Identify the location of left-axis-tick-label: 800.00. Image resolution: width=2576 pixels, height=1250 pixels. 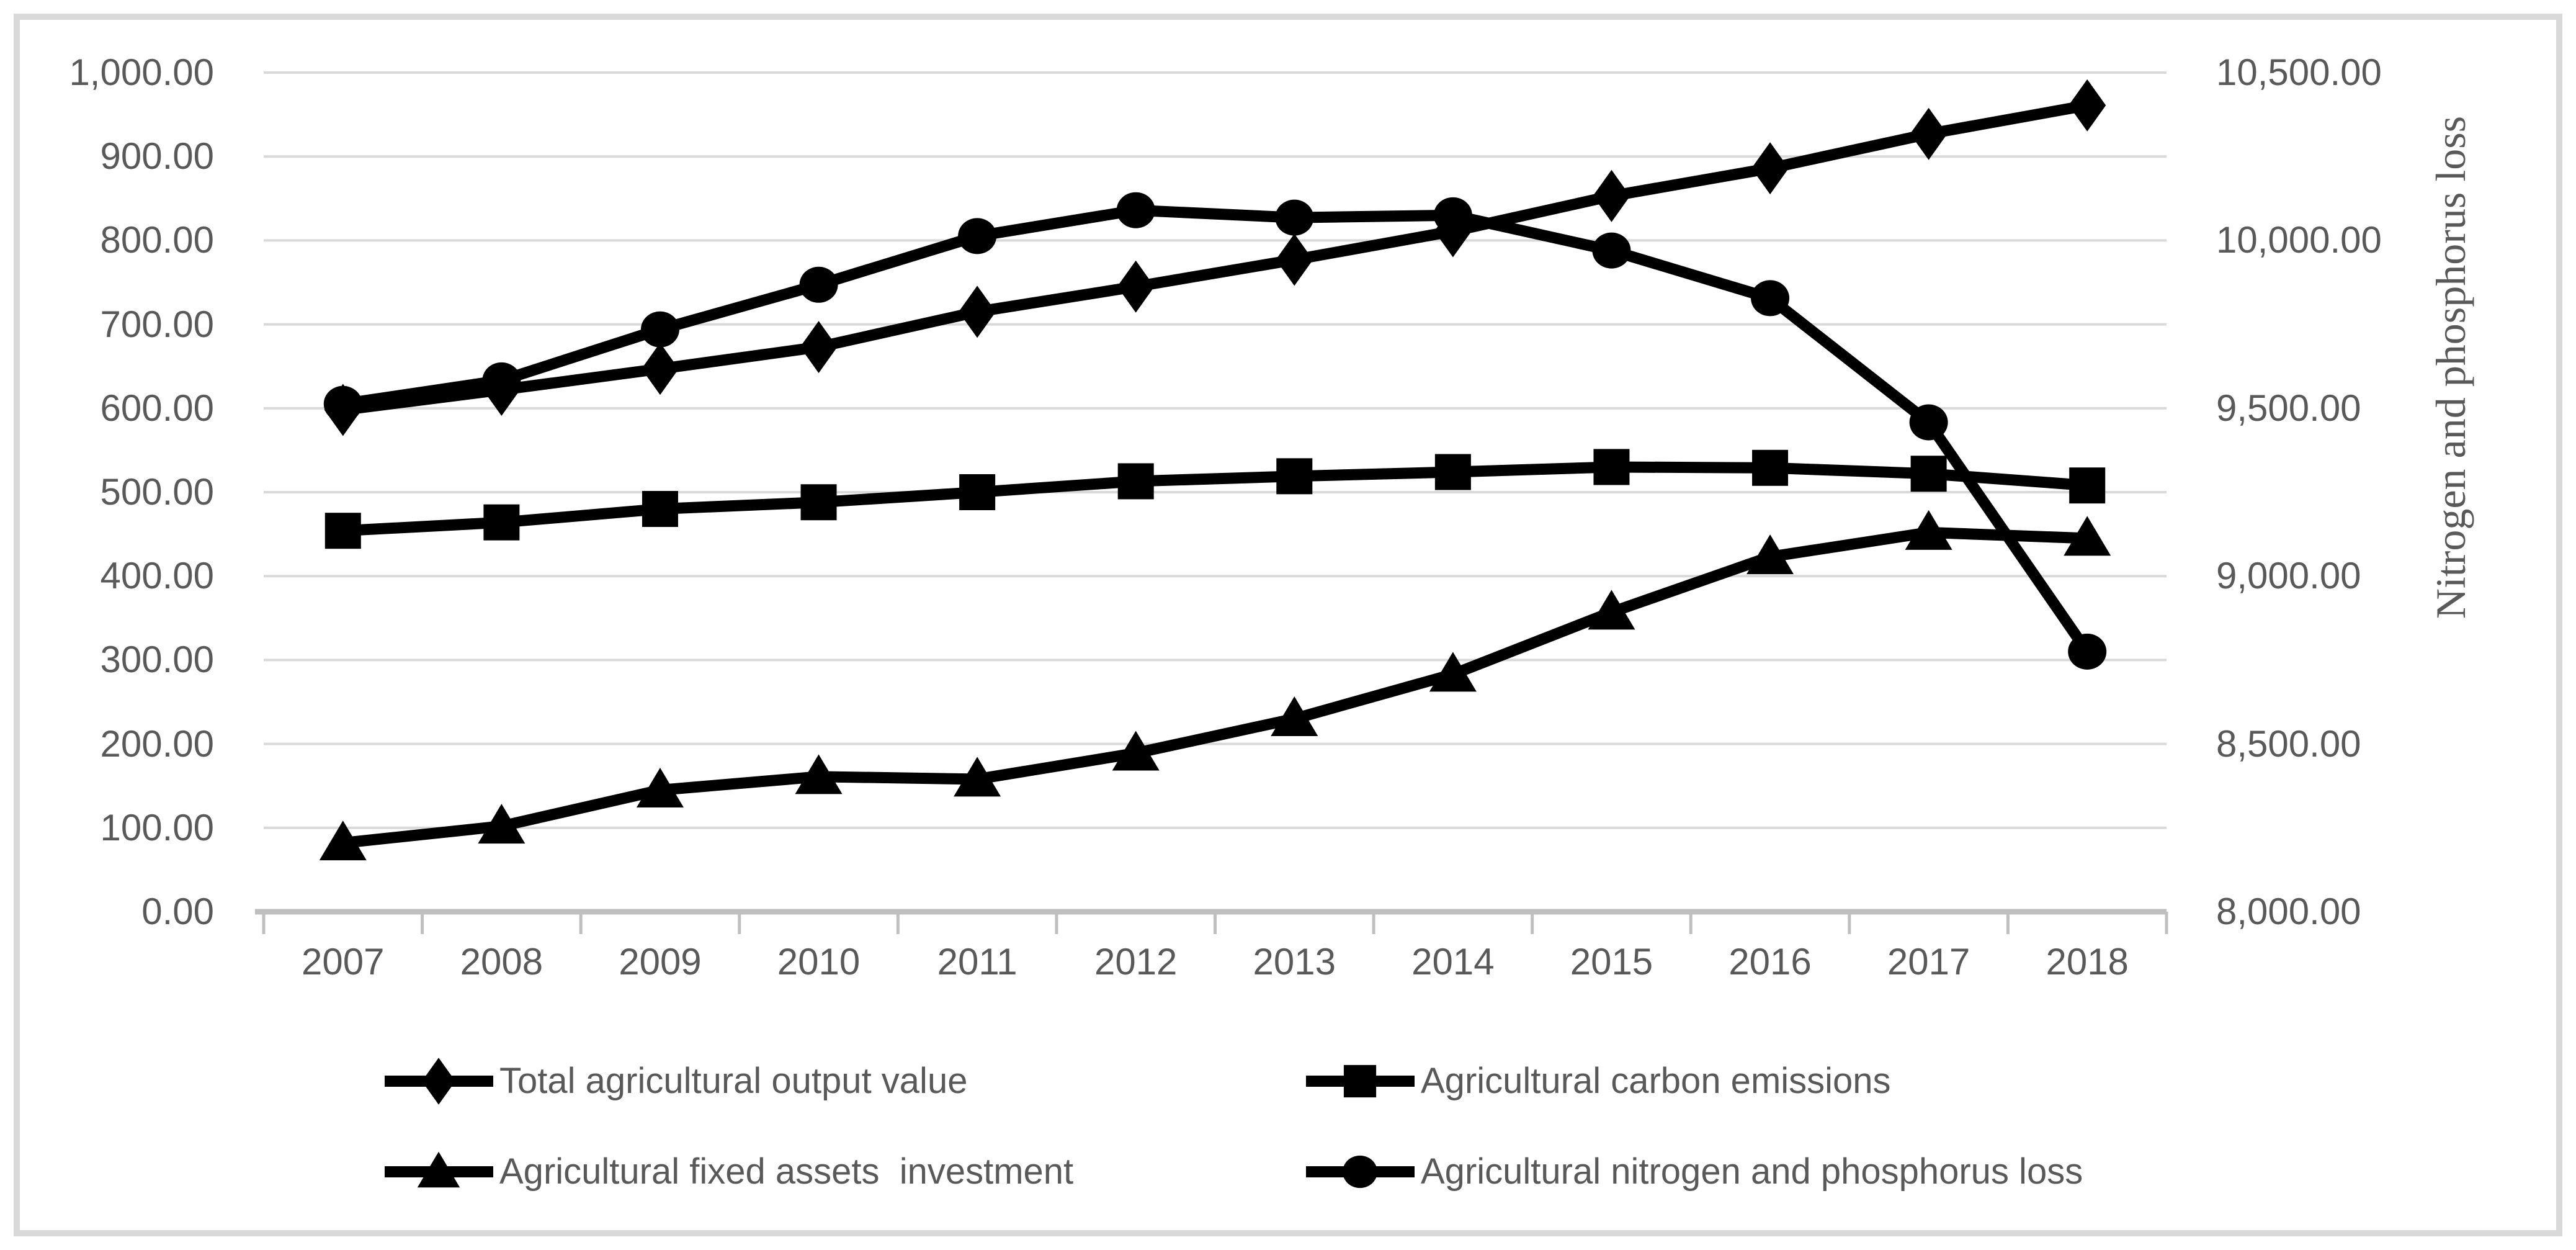
(157, 240).